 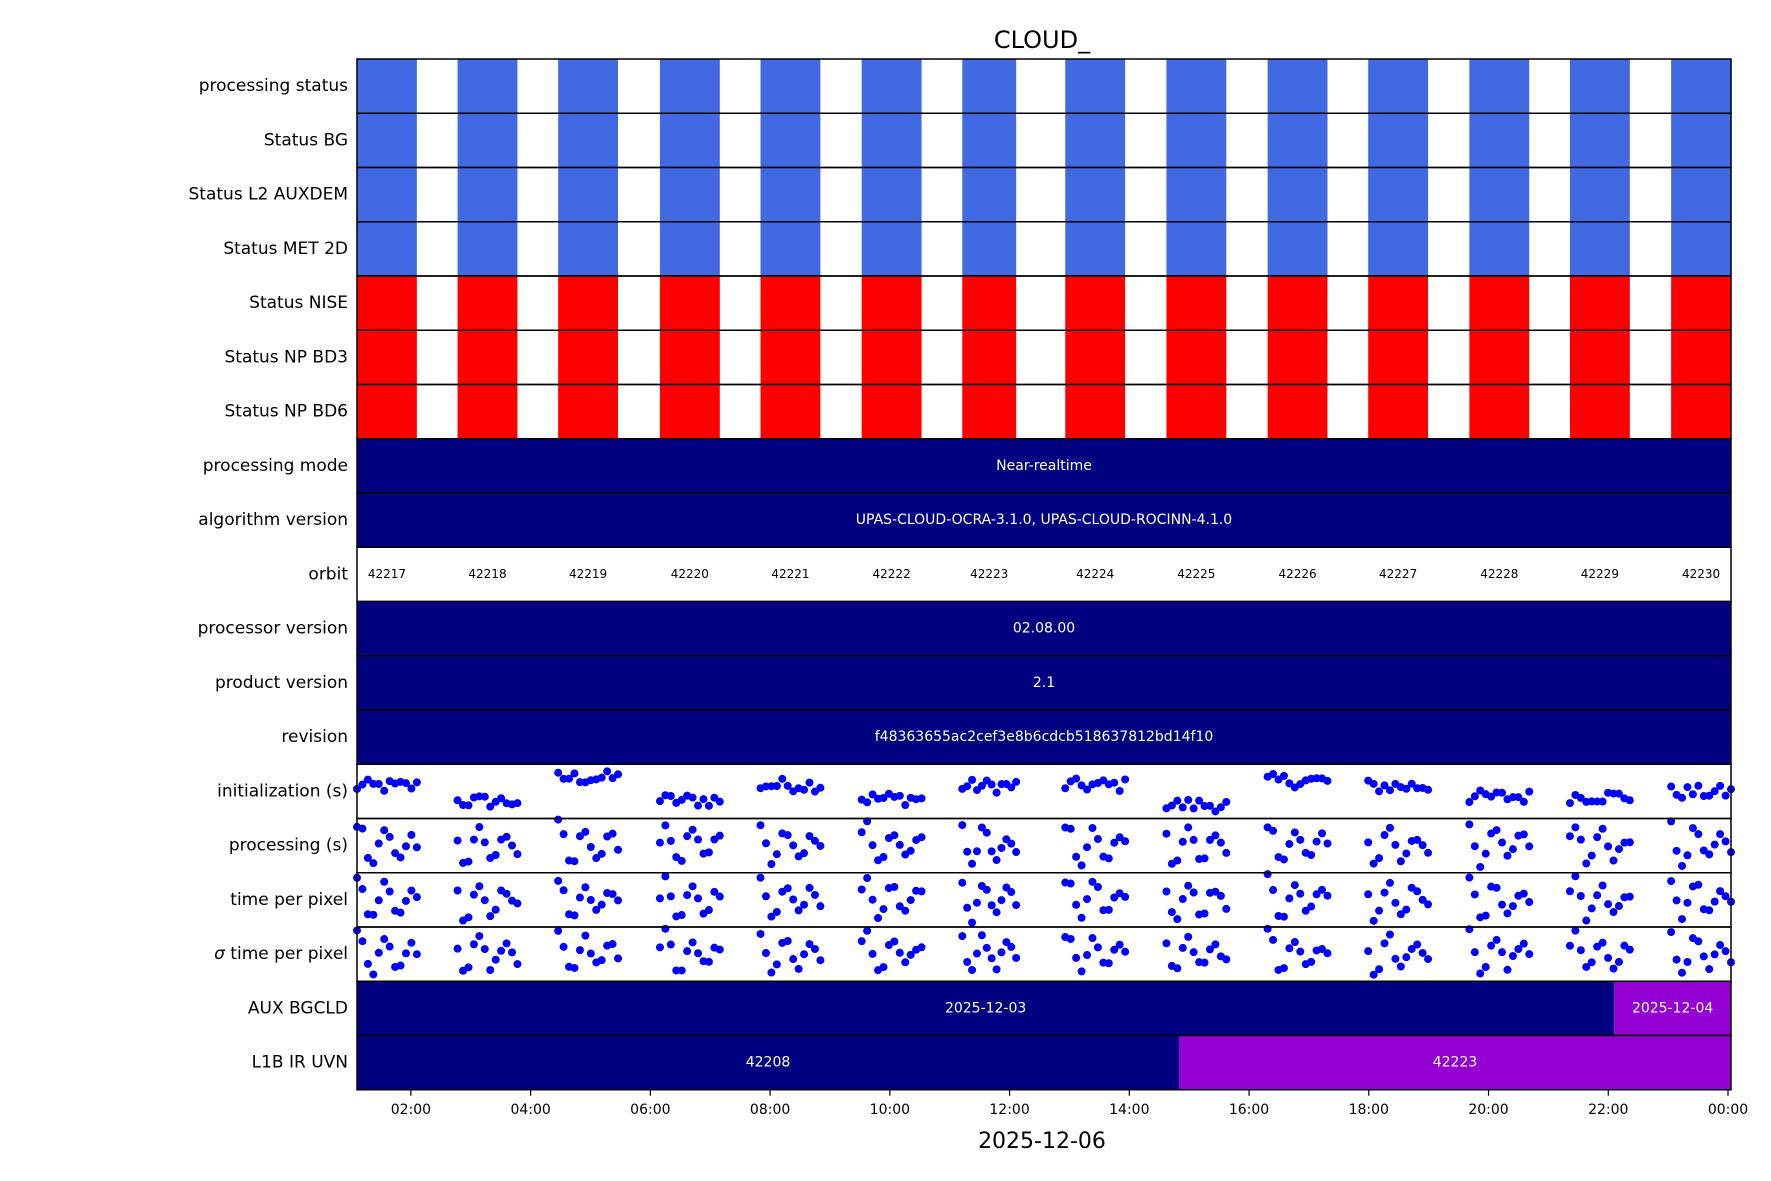 What do you see at coordinates (650, 1110) in the screenshot?
I see `x-tick-label: 06:00` at bounding box center [650, 1110].